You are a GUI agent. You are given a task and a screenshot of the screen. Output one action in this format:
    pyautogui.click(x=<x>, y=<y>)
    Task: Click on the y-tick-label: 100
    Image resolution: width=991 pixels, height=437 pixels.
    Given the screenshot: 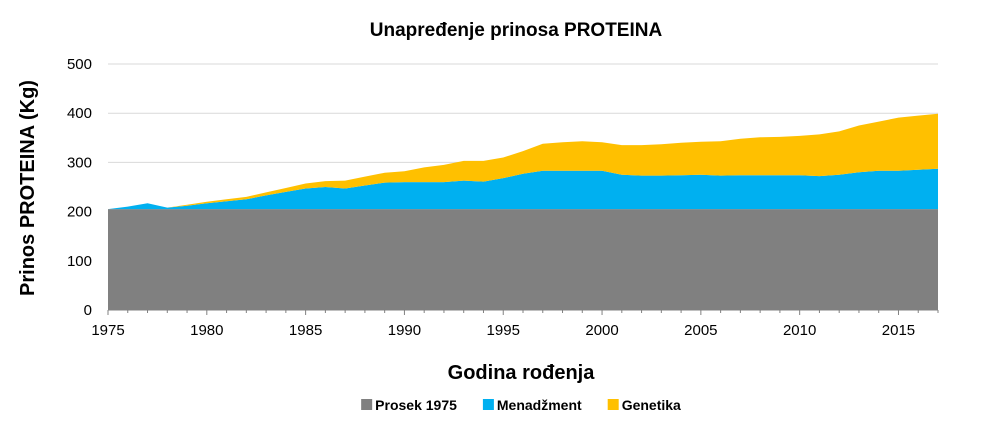 What is the action you would take?
    pyautogui.click(x=79, y=261)
    